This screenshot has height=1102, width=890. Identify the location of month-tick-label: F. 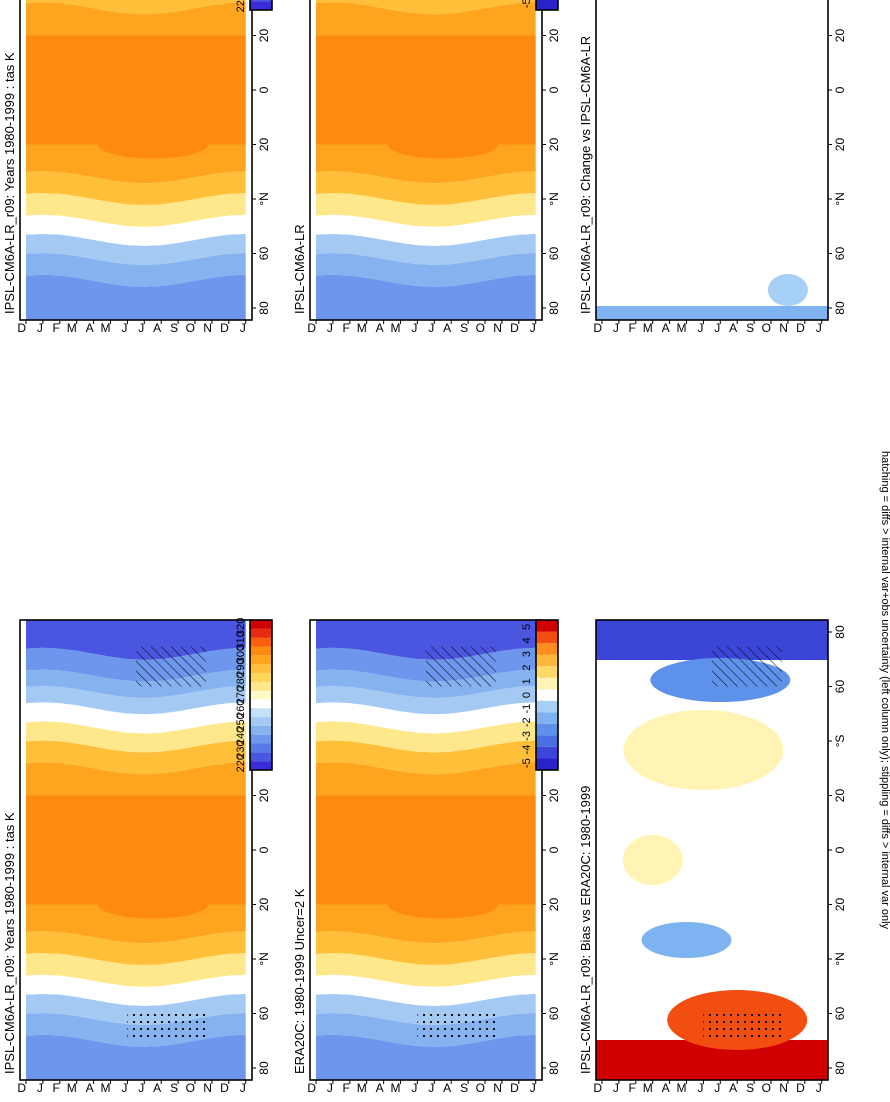
(55, 1088).